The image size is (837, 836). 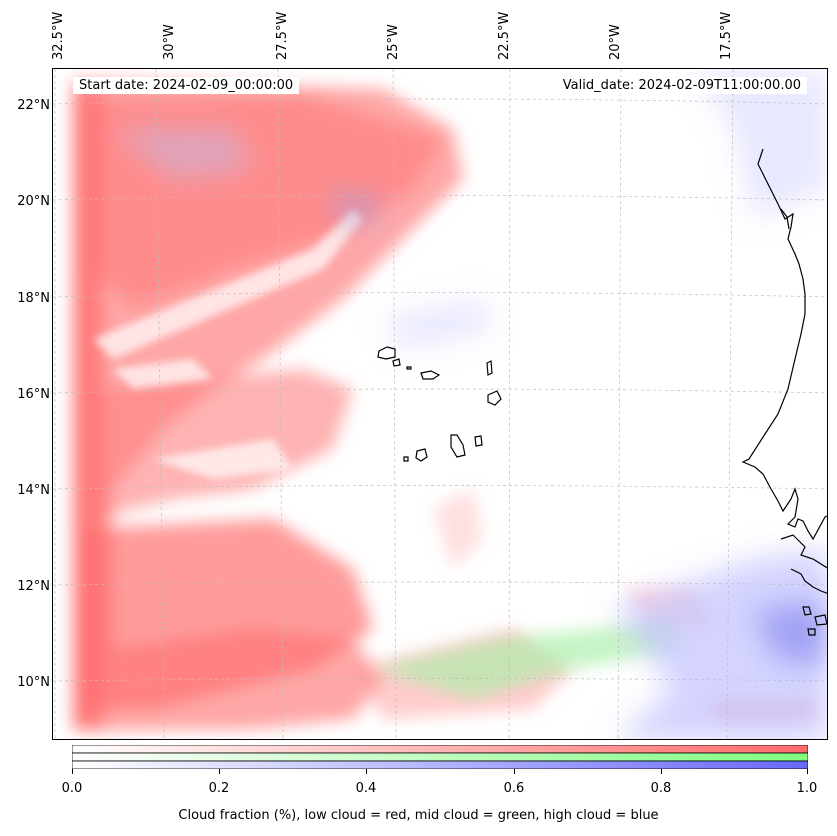 I want to click on colorbar, so click(x=440, y=757).